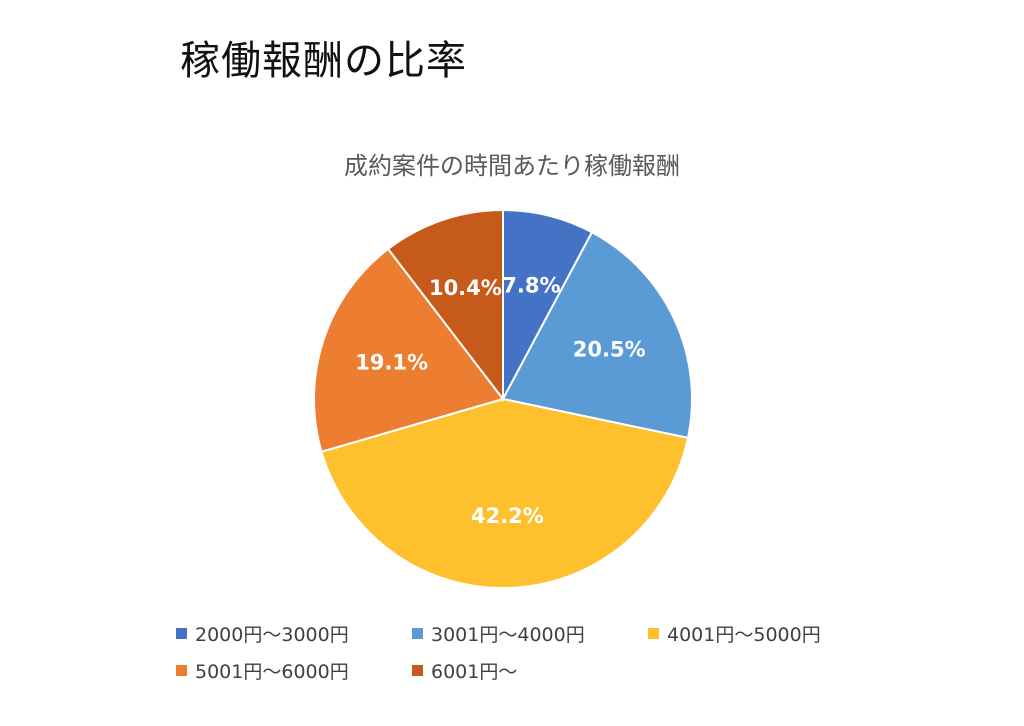  I want to click on data-label-6001-plus: 10.4%, so click(465, 288).